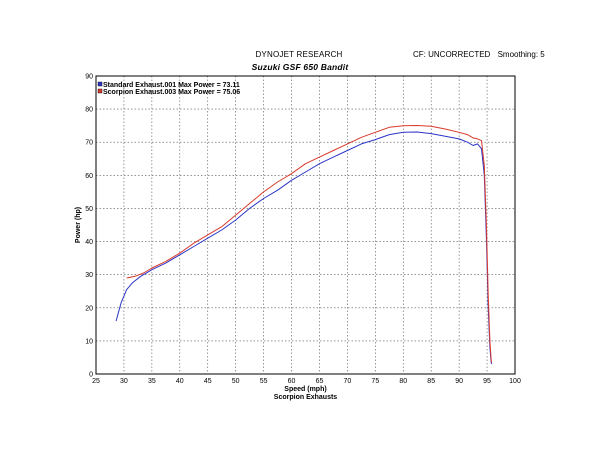 This screenshot has width=600, height=450. Describe the element at coordinates (236, 381) in the screenshot. I see `x-tick-label: 50` at that location.